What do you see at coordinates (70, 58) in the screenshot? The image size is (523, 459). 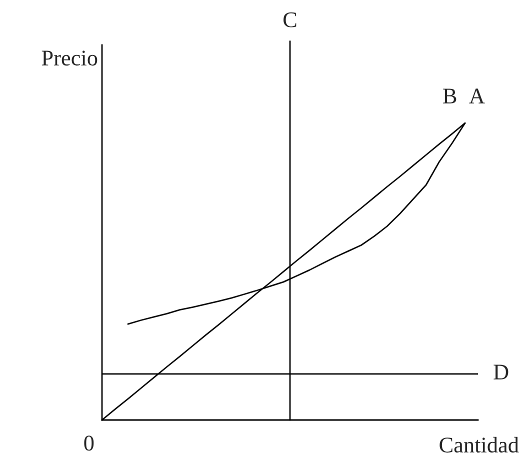 I see `y-axis-title: Precio` at bounding box center [70, 58].